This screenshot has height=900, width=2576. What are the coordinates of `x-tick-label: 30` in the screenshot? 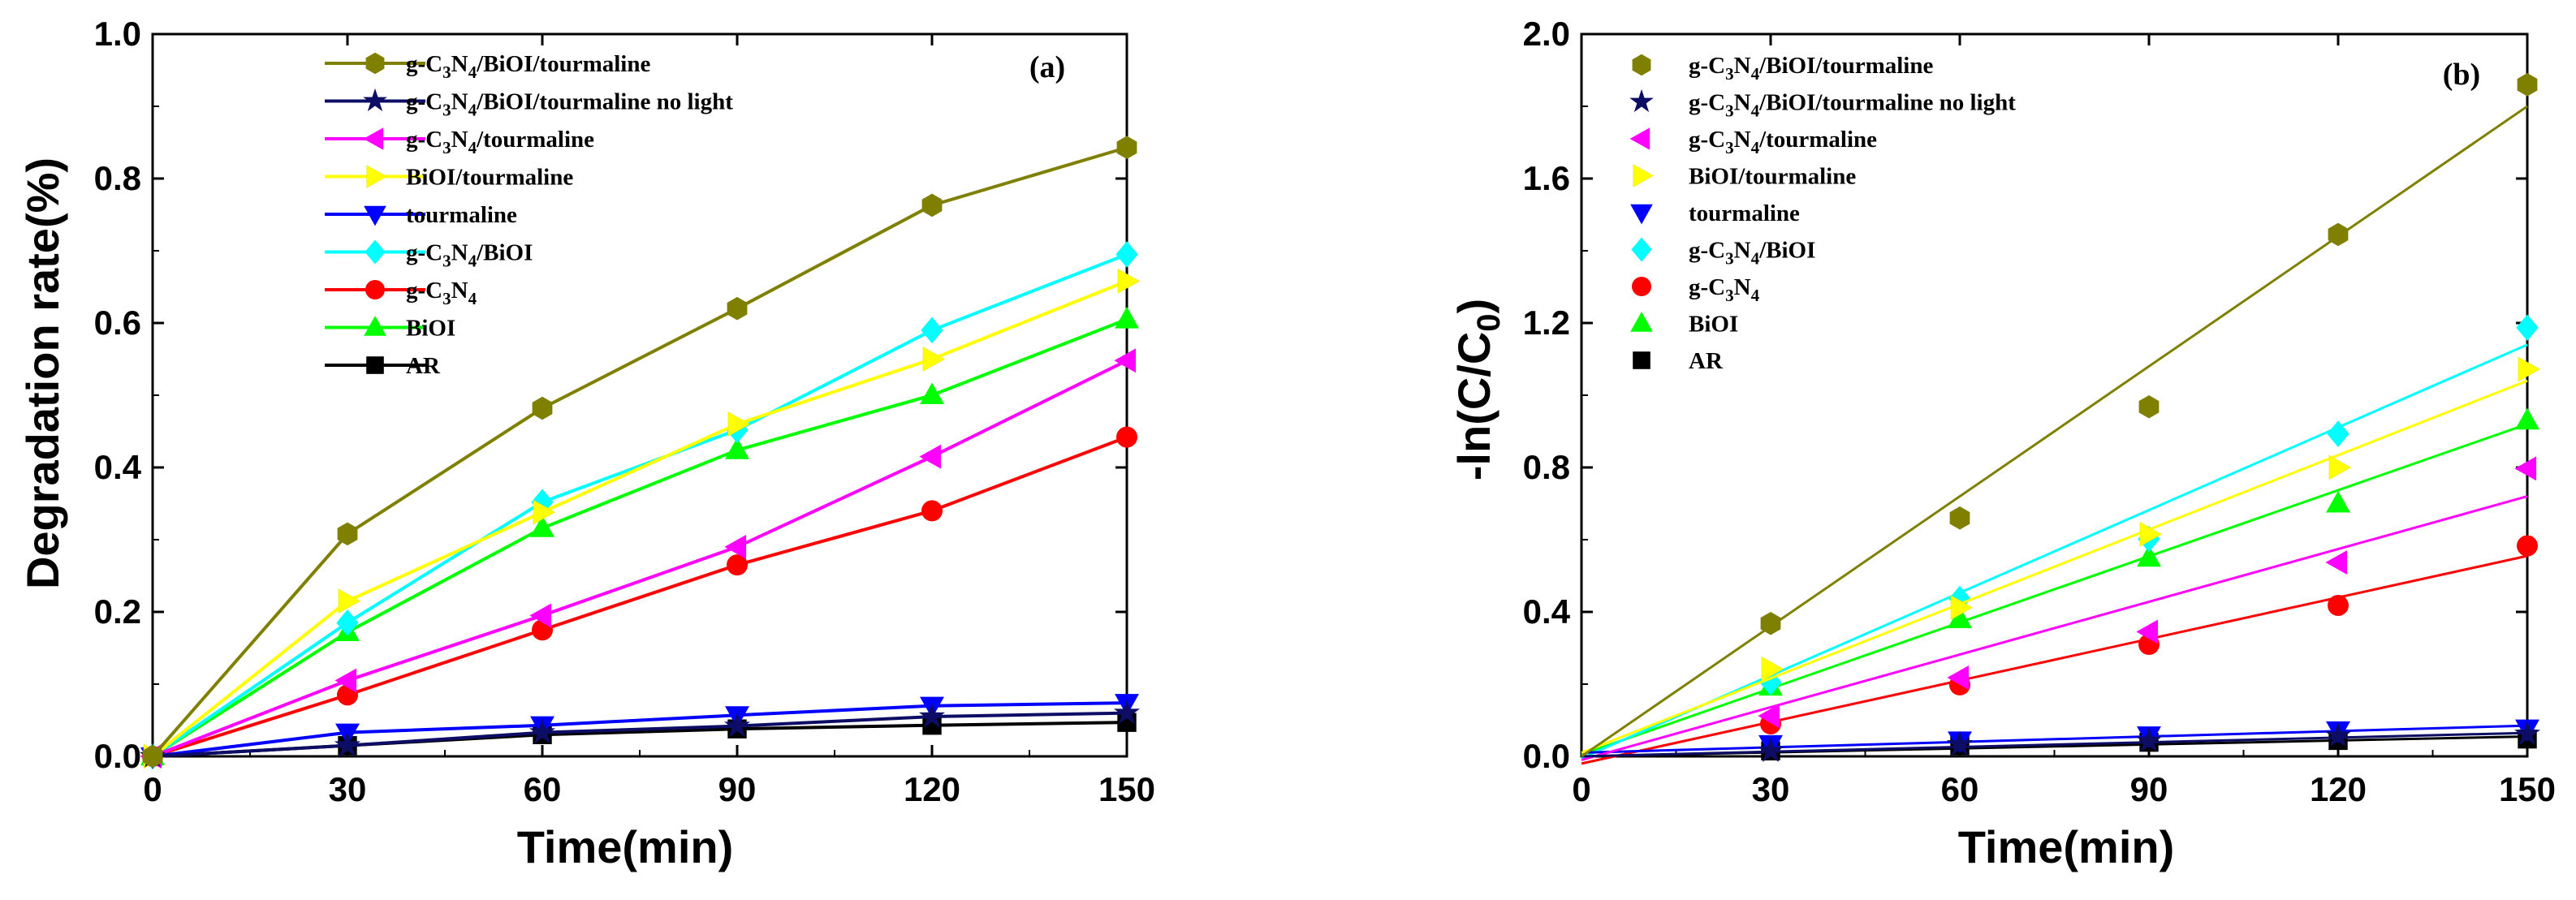 It's located at (1771, 789).